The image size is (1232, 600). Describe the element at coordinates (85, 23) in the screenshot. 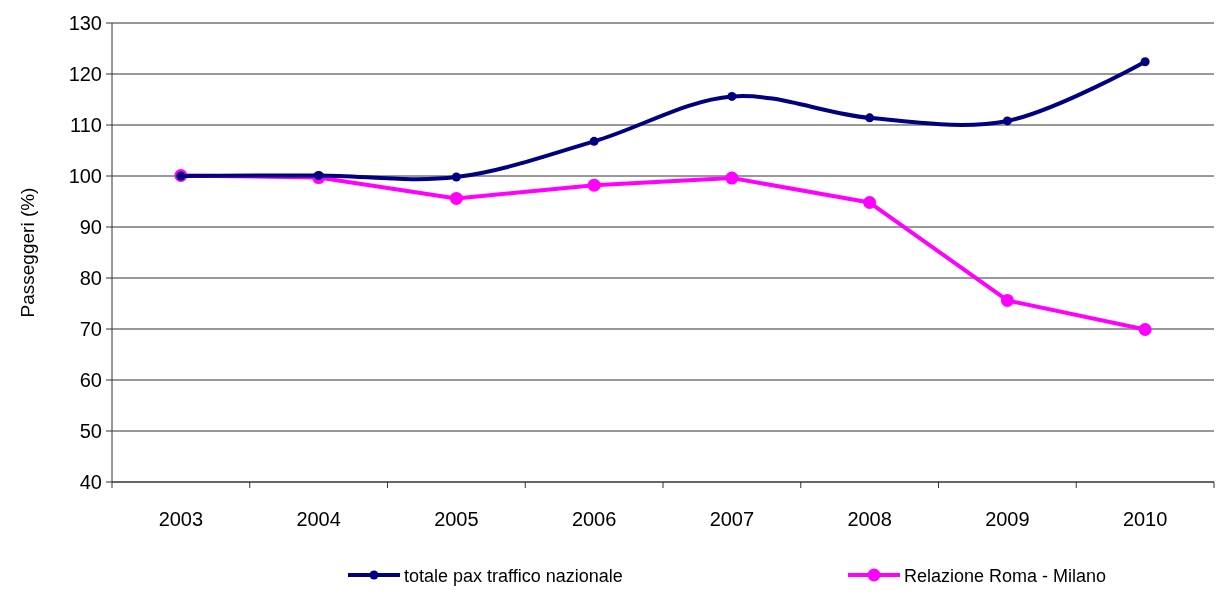

I see `y-tick-label: 130` at that location.